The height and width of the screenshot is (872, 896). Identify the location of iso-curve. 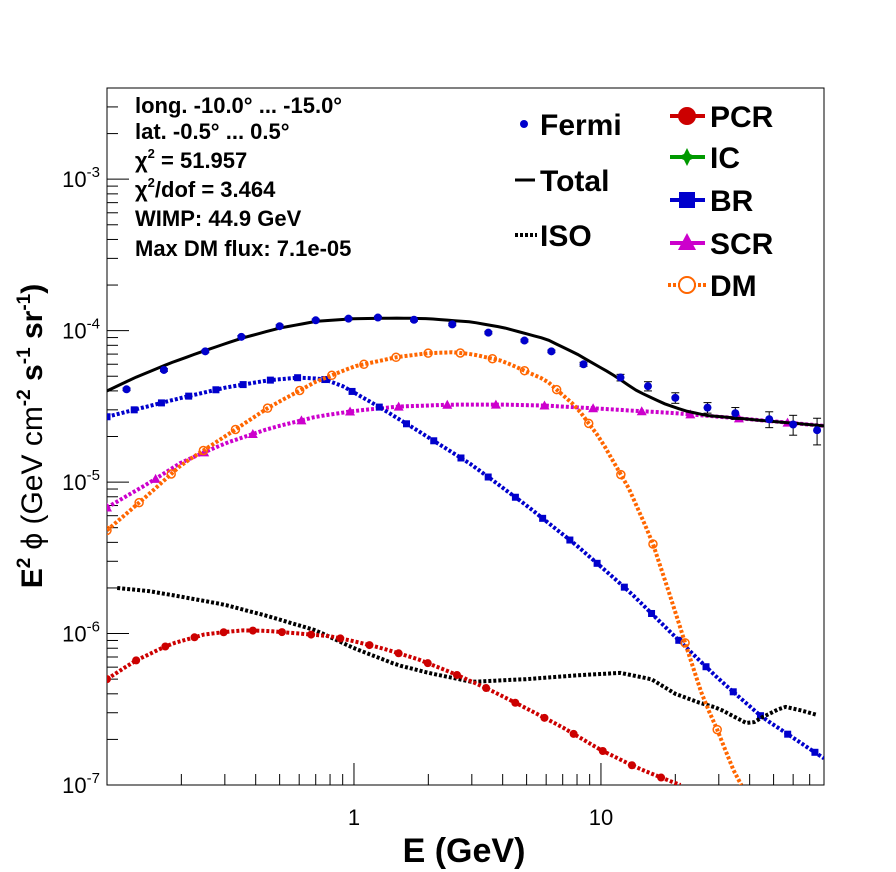
(467, 656).